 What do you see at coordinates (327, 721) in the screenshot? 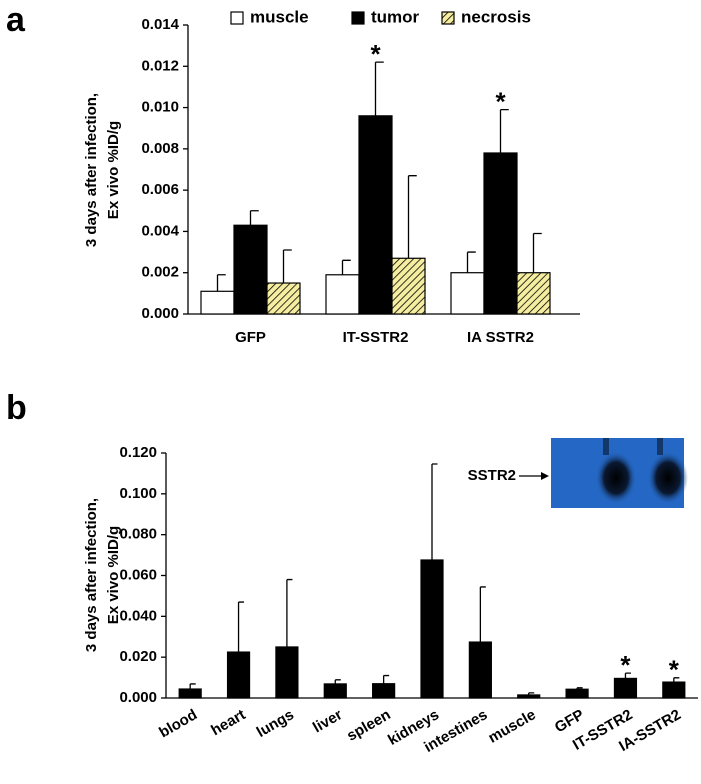
I see `x-tick-label: liver` at bounding box center [327, 721].